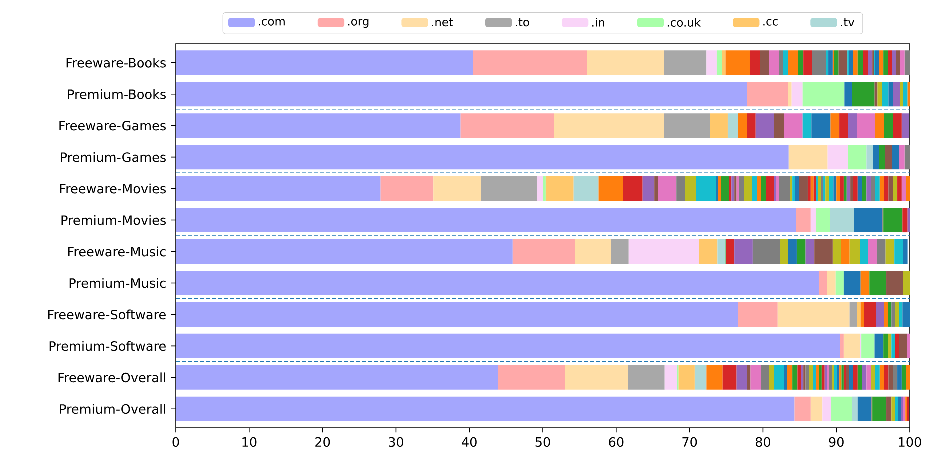 This screenshot has width=930, height=451. I want to click on y-tick-label: Freeware-Games, so click(113, 126).